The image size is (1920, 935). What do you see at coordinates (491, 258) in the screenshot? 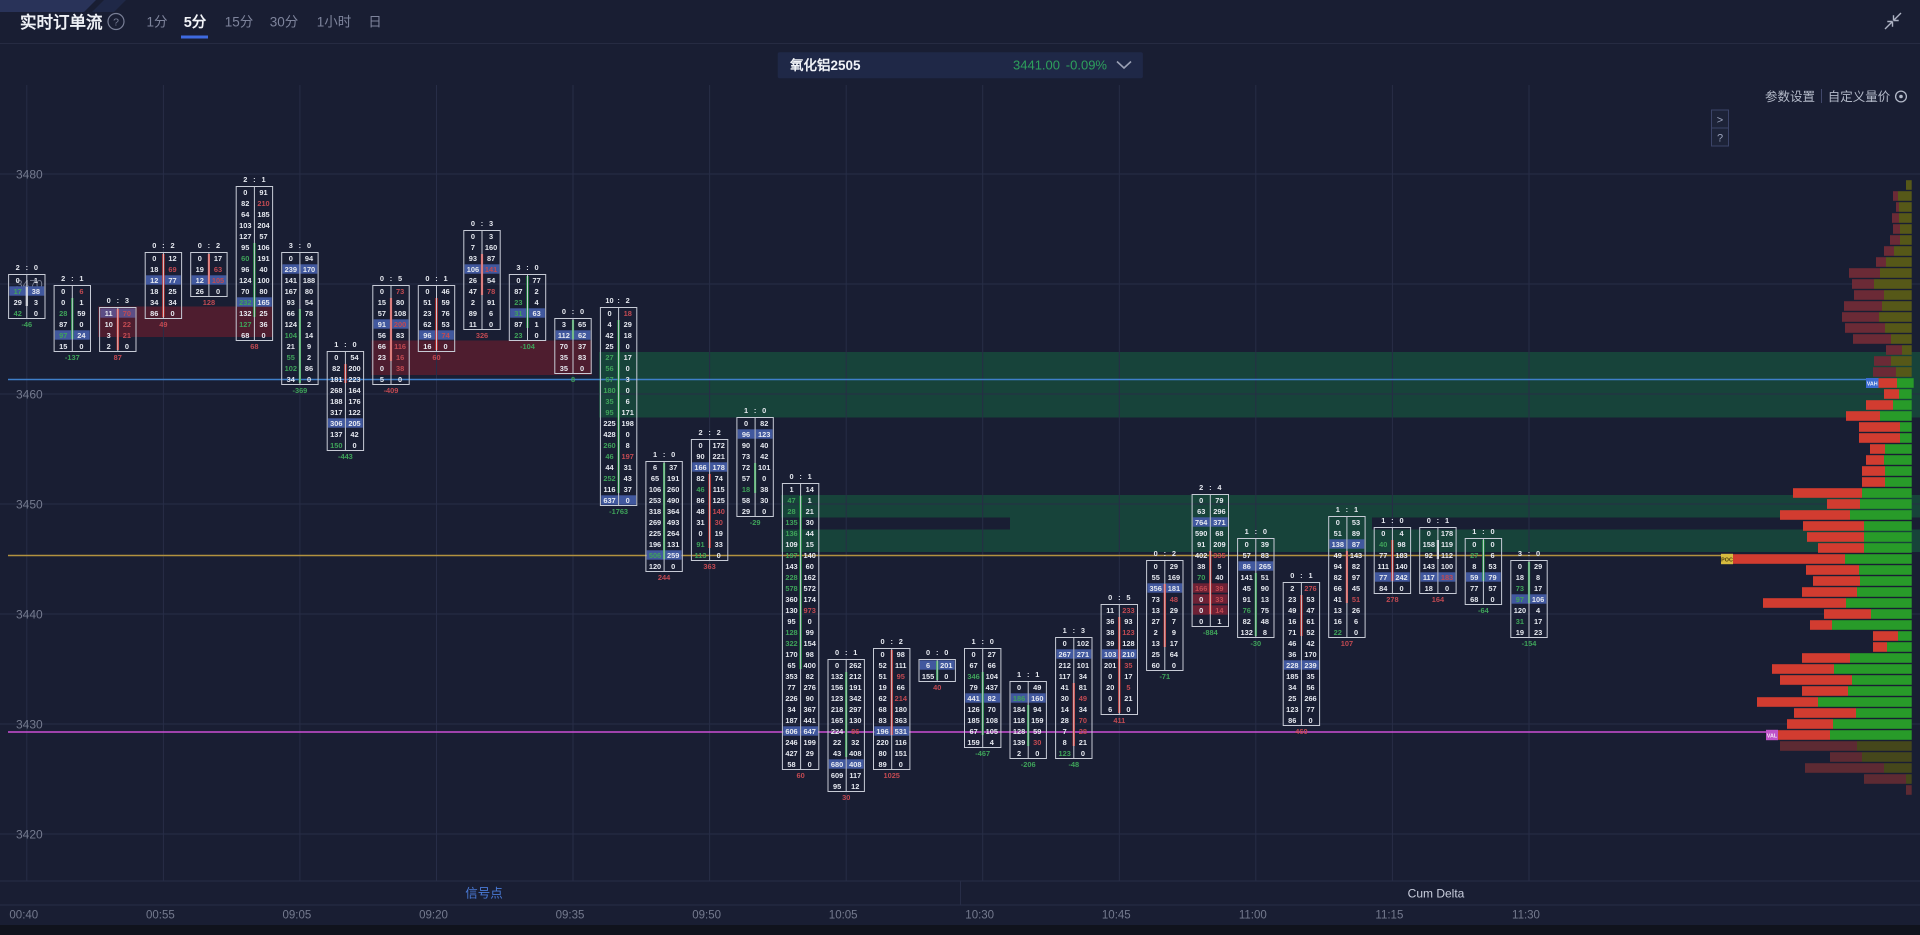
I see `svg-text: 87` at bounding box center [491, 258].